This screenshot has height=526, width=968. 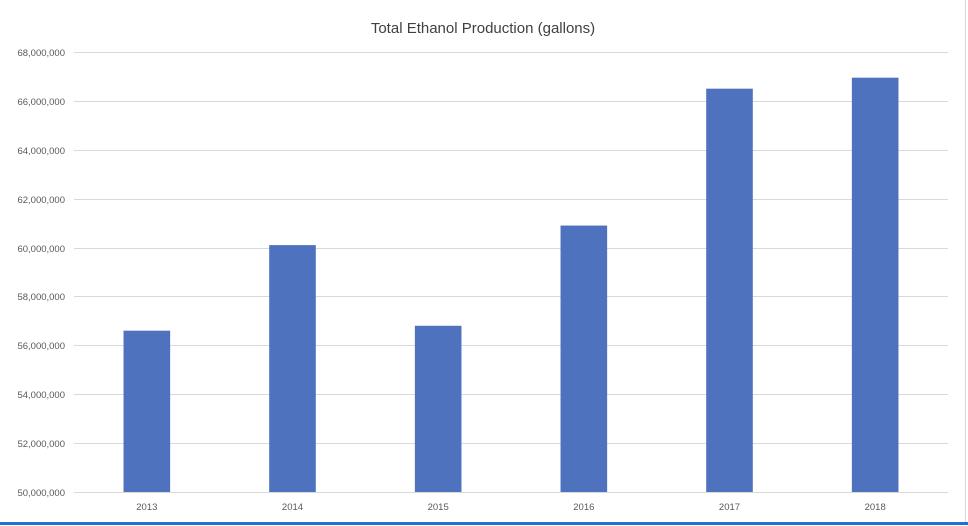 I want to click on y-tick-label: 54,000,000, so click(x=41, y=395).